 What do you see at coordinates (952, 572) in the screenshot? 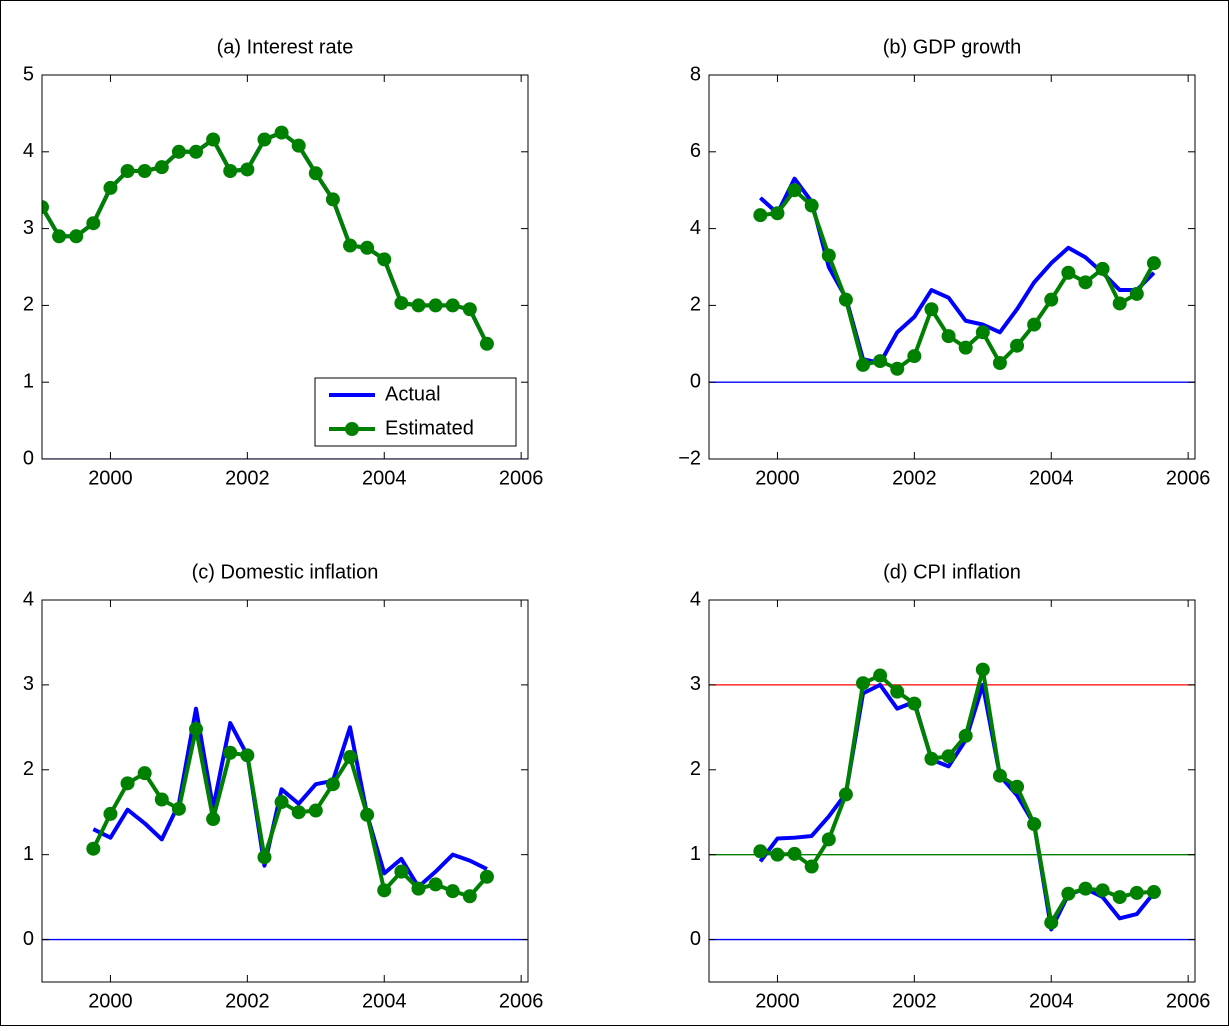
I see `chart-title: (d) CPI inflation` at bounding box center [952, 572].